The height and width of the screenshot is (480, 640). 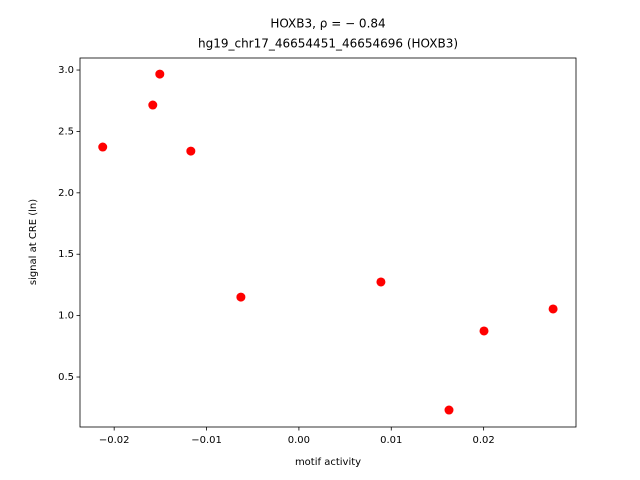 I want to click on y-tick-label: 2.5, so click(x=66, y=131).